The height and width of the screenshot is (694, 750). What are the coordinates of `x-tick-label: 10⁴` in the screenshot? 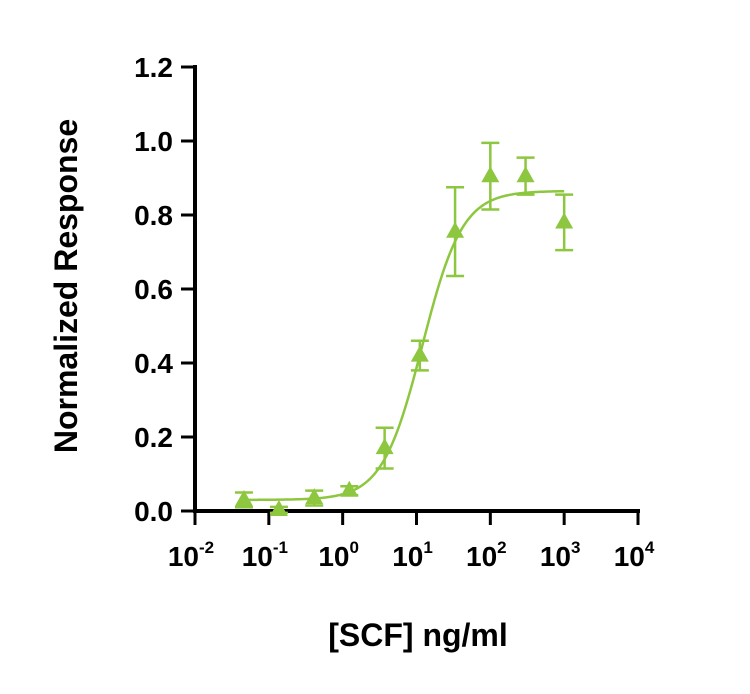 It's located at (634, 555).